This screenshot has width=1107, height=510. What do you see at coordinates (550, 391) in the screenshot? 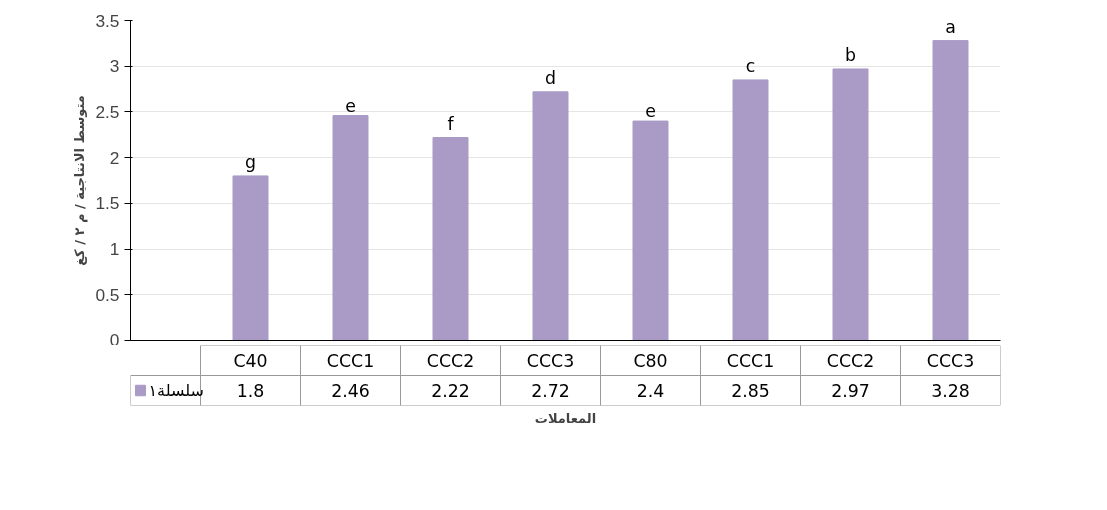
I see `data-label: 2.72` at bounding box center [550, 391].